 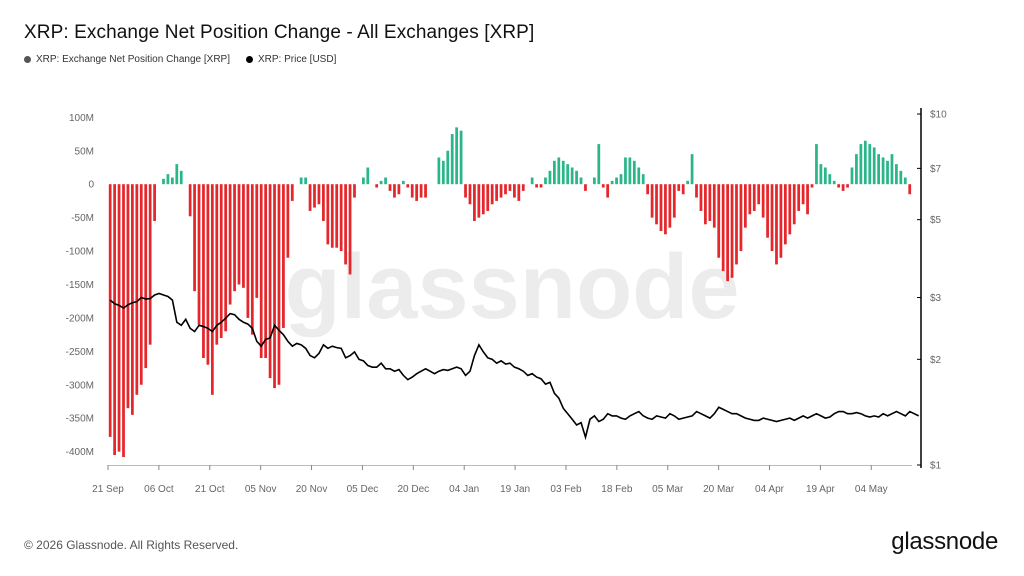 I want to click on y-tick-label: -150M, so click(x=80, y=285).